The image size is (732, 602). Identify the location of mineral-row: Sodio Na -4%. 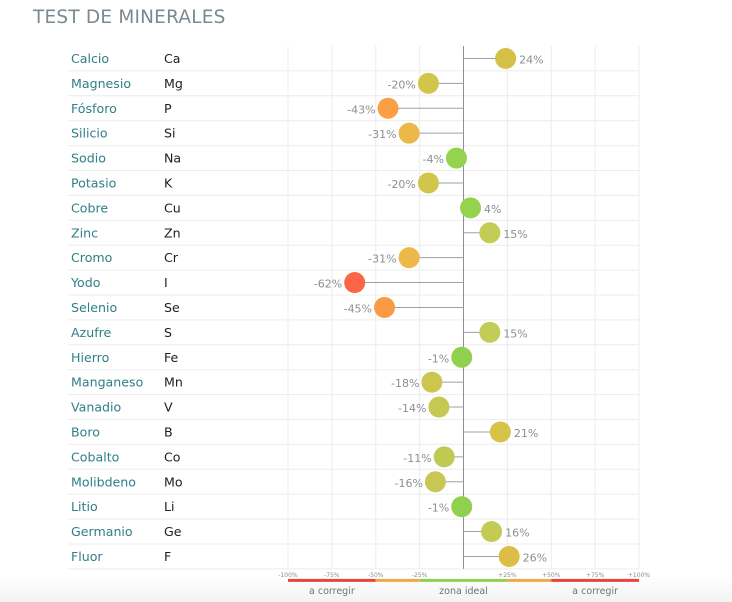
(269, 158).